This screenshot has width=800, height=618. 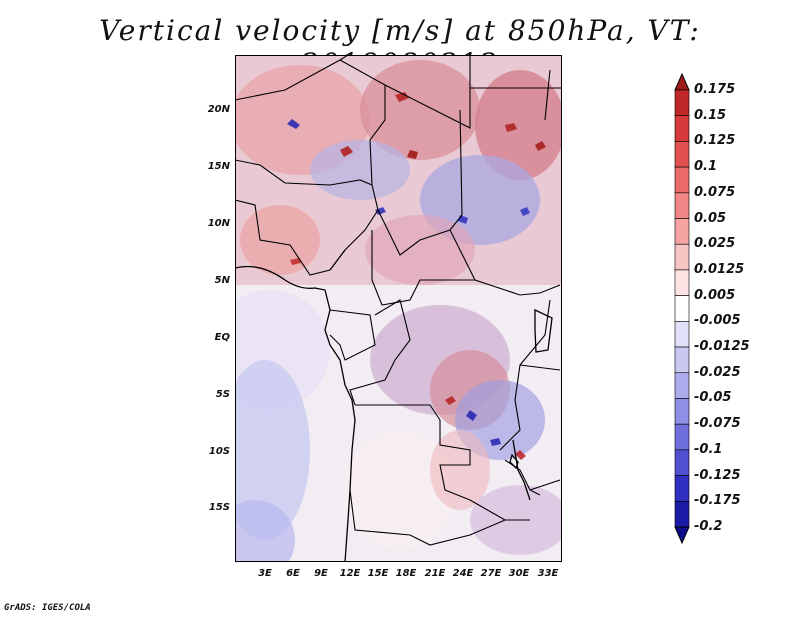 I want to click on colorbar-bottom-arrow, so click(x=682, y=535).